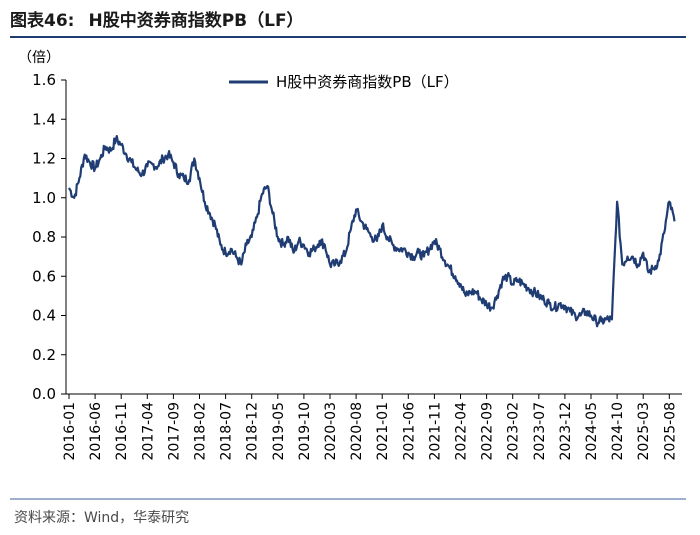  Describe the element at coordinates (227, 431) in the screenshot. I see `x-tick-label: 2018-07` at that location.